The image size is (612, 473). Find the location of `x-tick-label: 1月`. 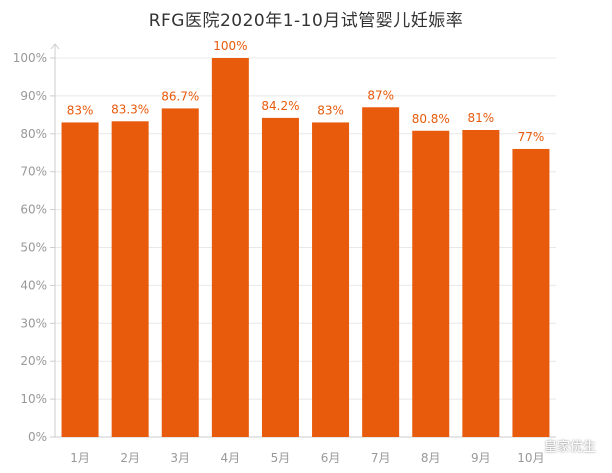

x-tick-label: 1月 is located at coordinates (80, 458).